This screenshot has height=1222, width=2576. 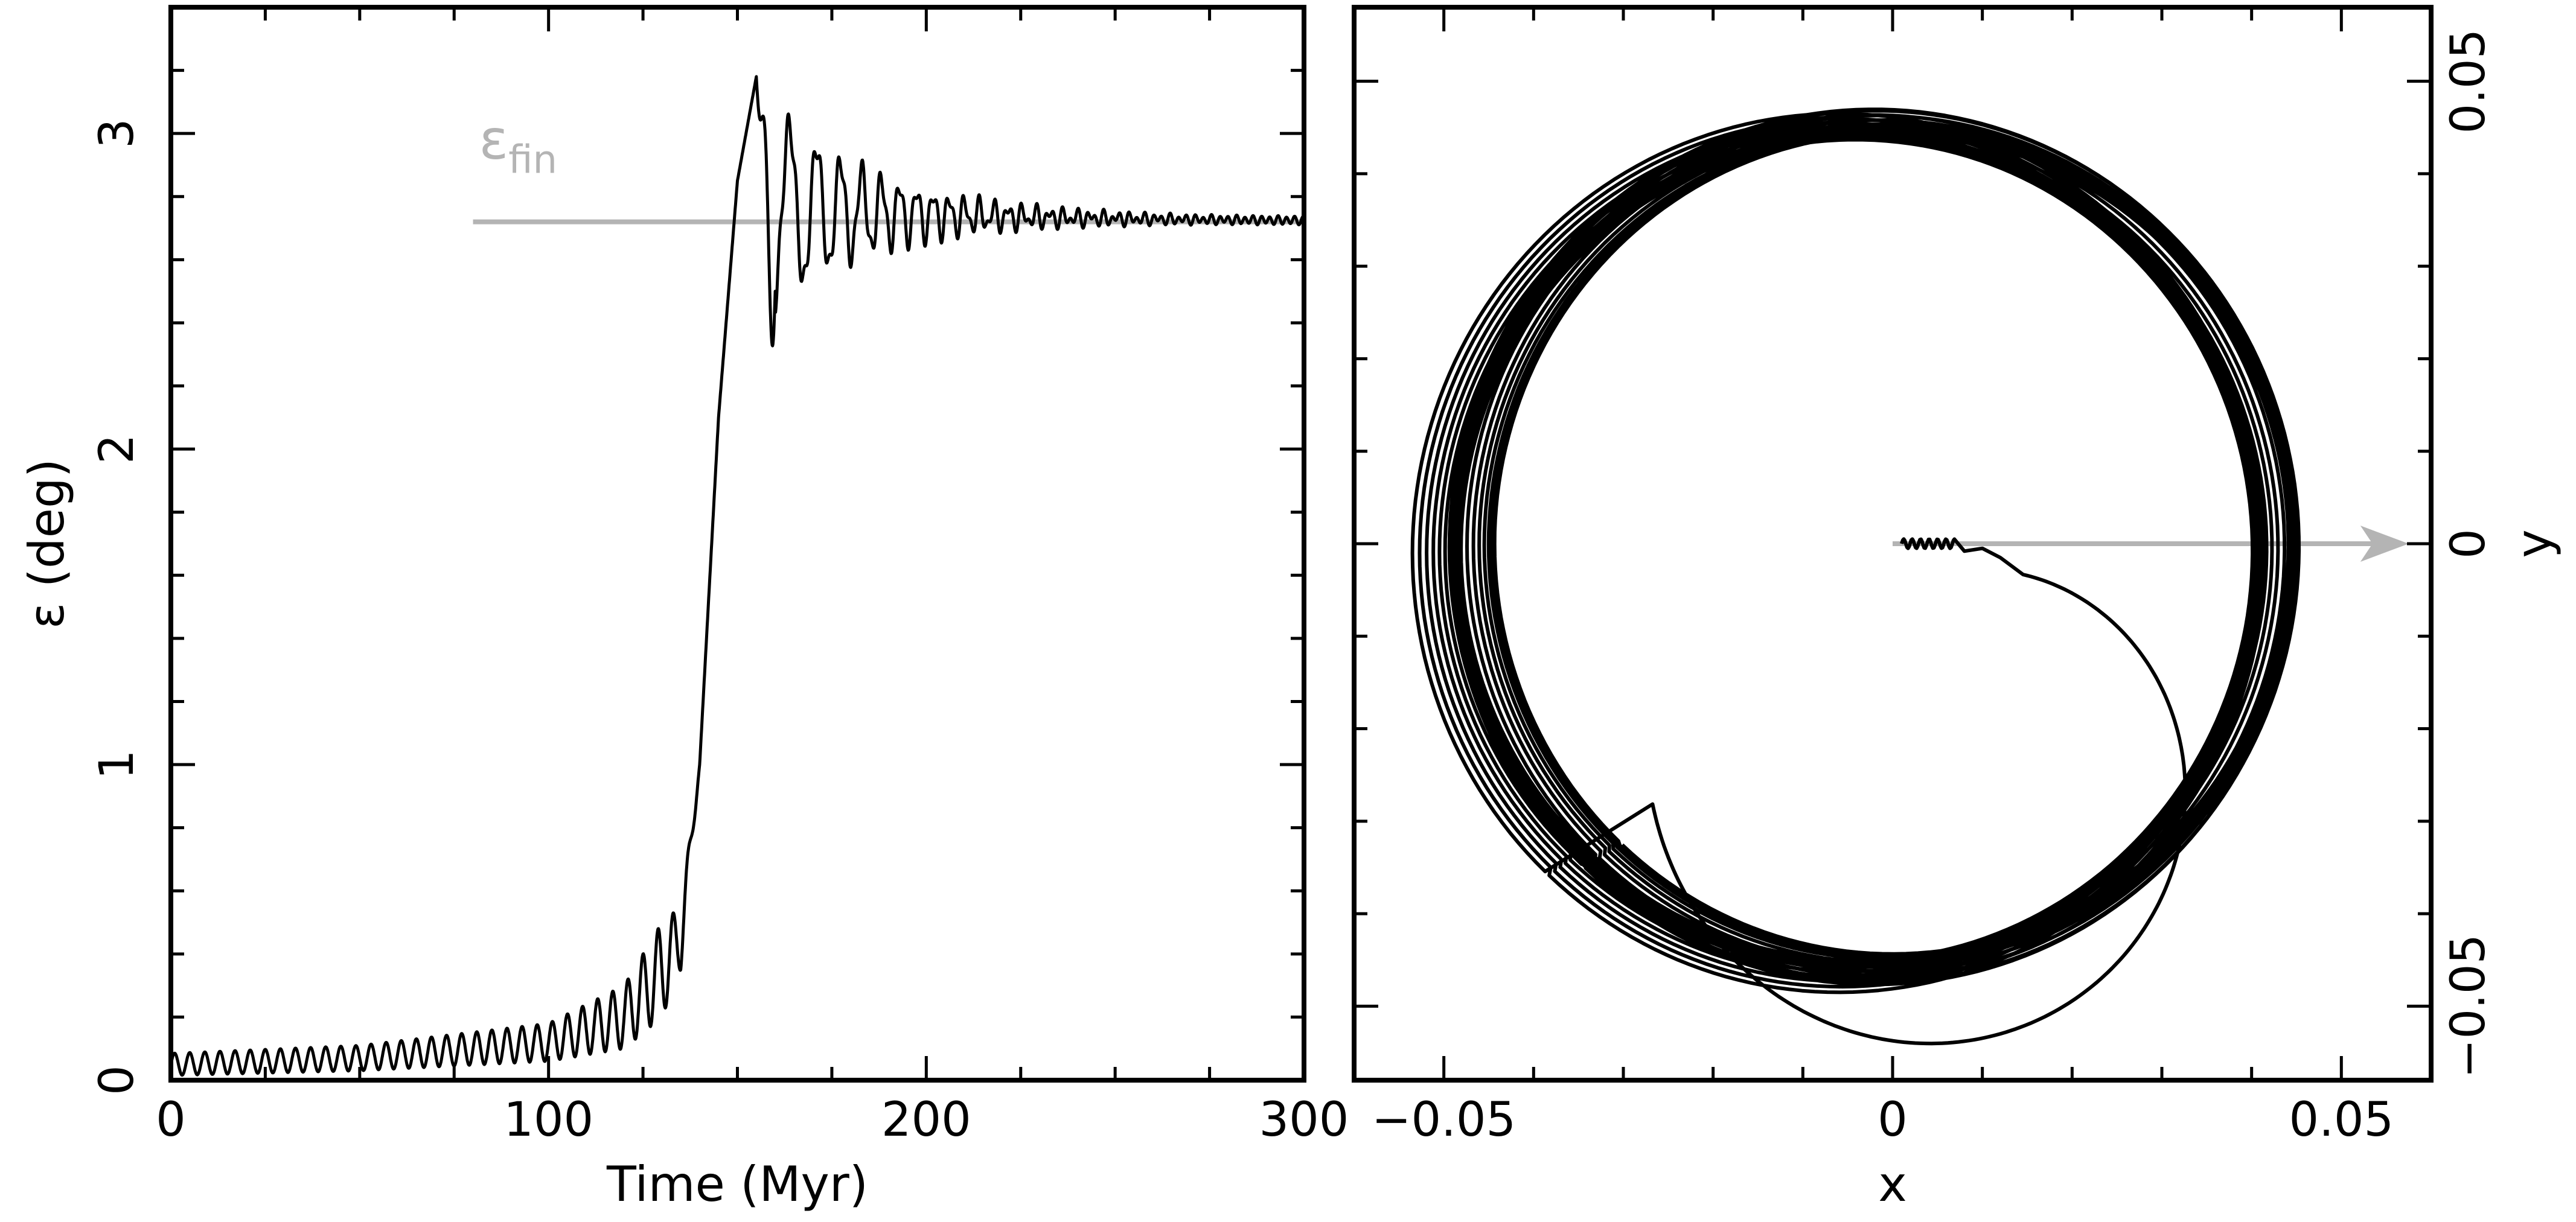 I want to click on y-tick-label: −0.05, so click(x=2469, y=1006).